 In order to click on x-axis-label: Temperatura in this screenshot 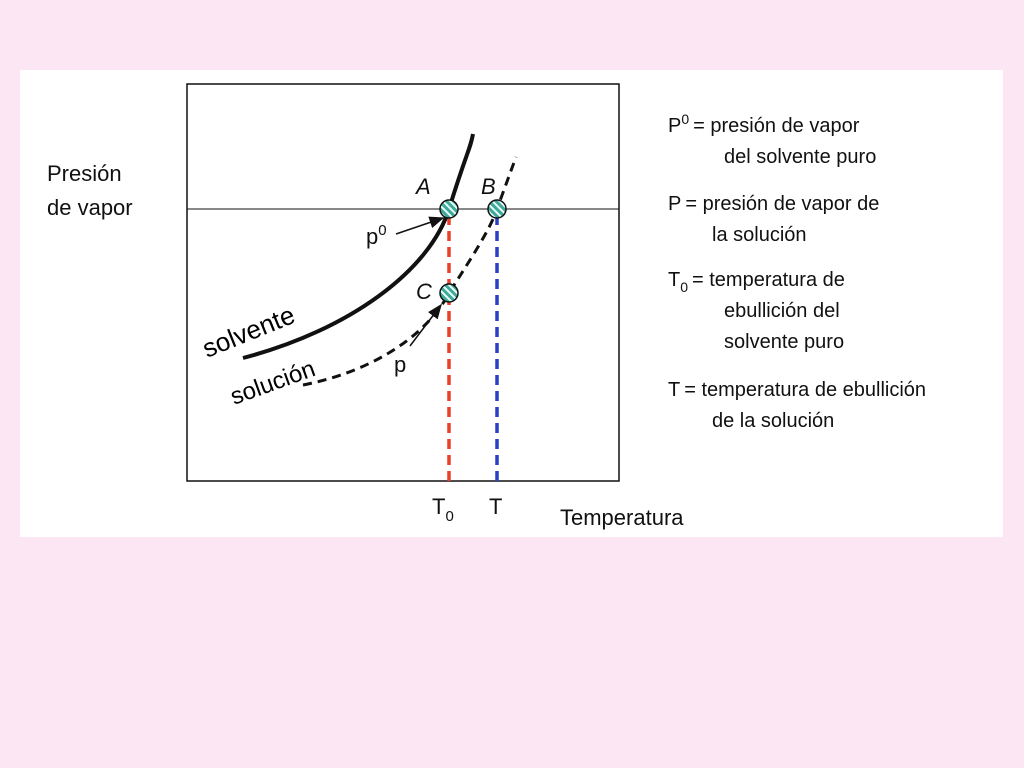, I will do `click(622, 517)`.